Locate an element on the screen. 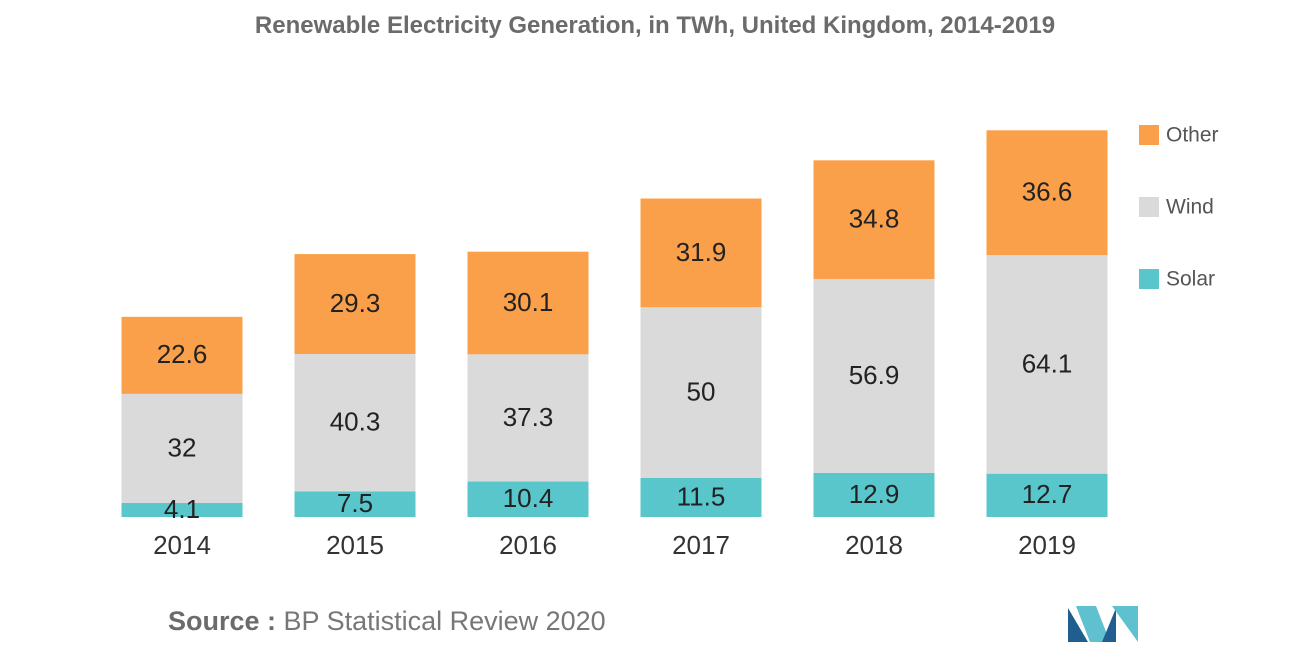 This screenshot has width=1310, height=655. bar-other-2016 is located at coordinates (528, 303).